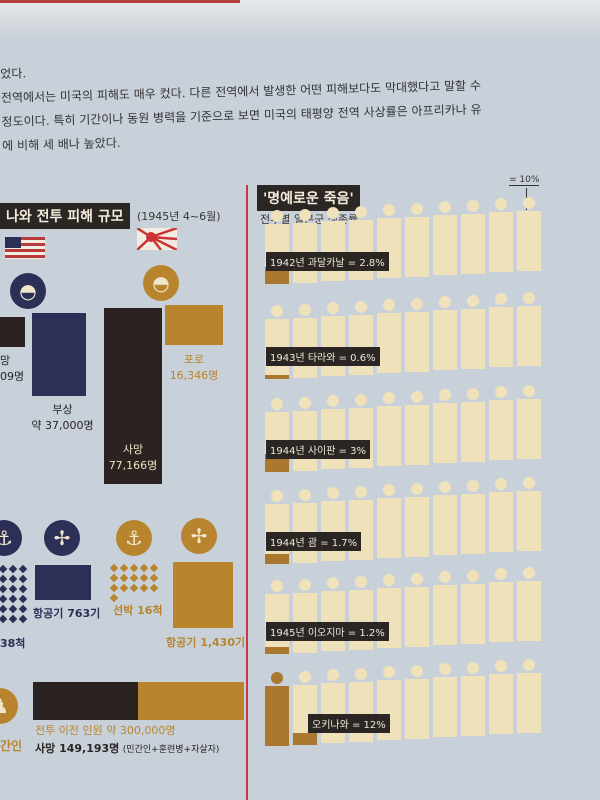 This screenshot has height=800, width=600. I want to click on us-aircraft-label: 항공기 763기, so click(67, 613).